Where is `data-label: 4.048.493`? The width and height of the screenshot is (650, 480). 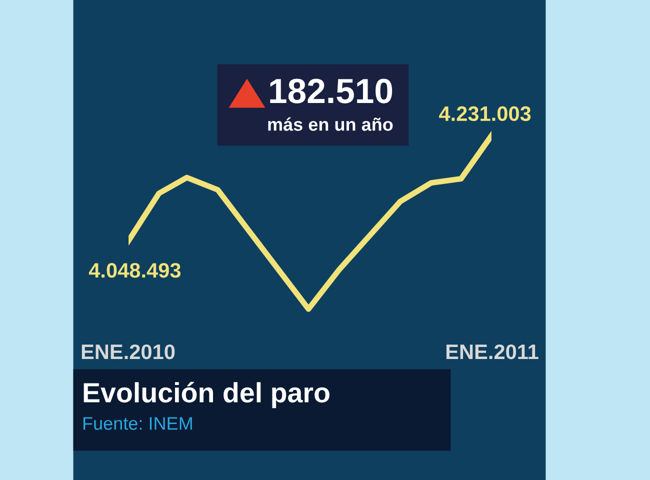 data-label: 4.048.493 is located at coordinates (134, 270).